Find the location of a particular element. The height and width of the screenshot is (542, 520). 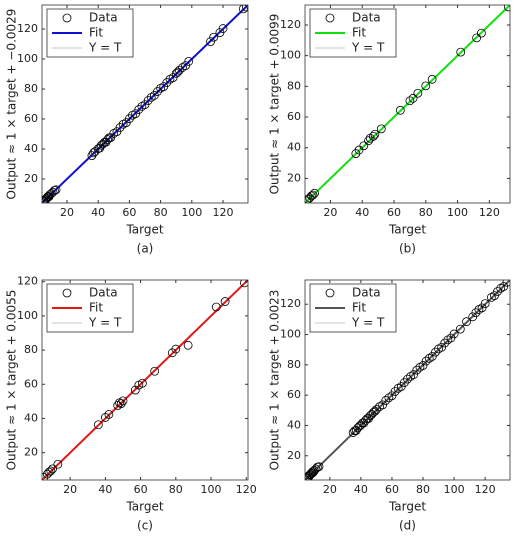

caption: (a) is located at coordinates (145, 249).